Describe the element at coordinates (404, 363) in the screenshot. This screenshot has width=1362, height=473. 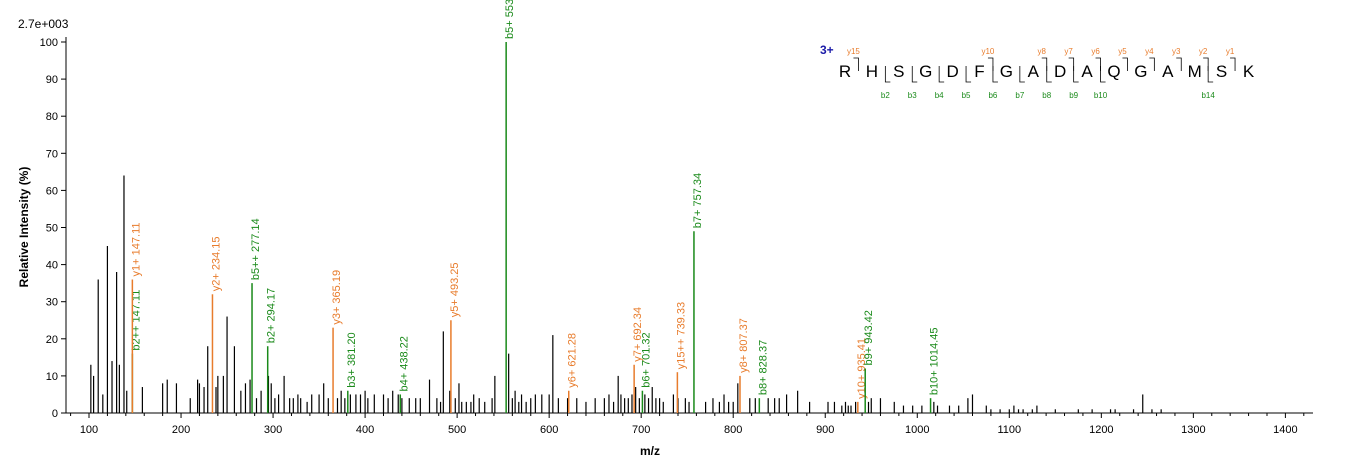
I see `peak-label: b4+ 438.22` at that location.